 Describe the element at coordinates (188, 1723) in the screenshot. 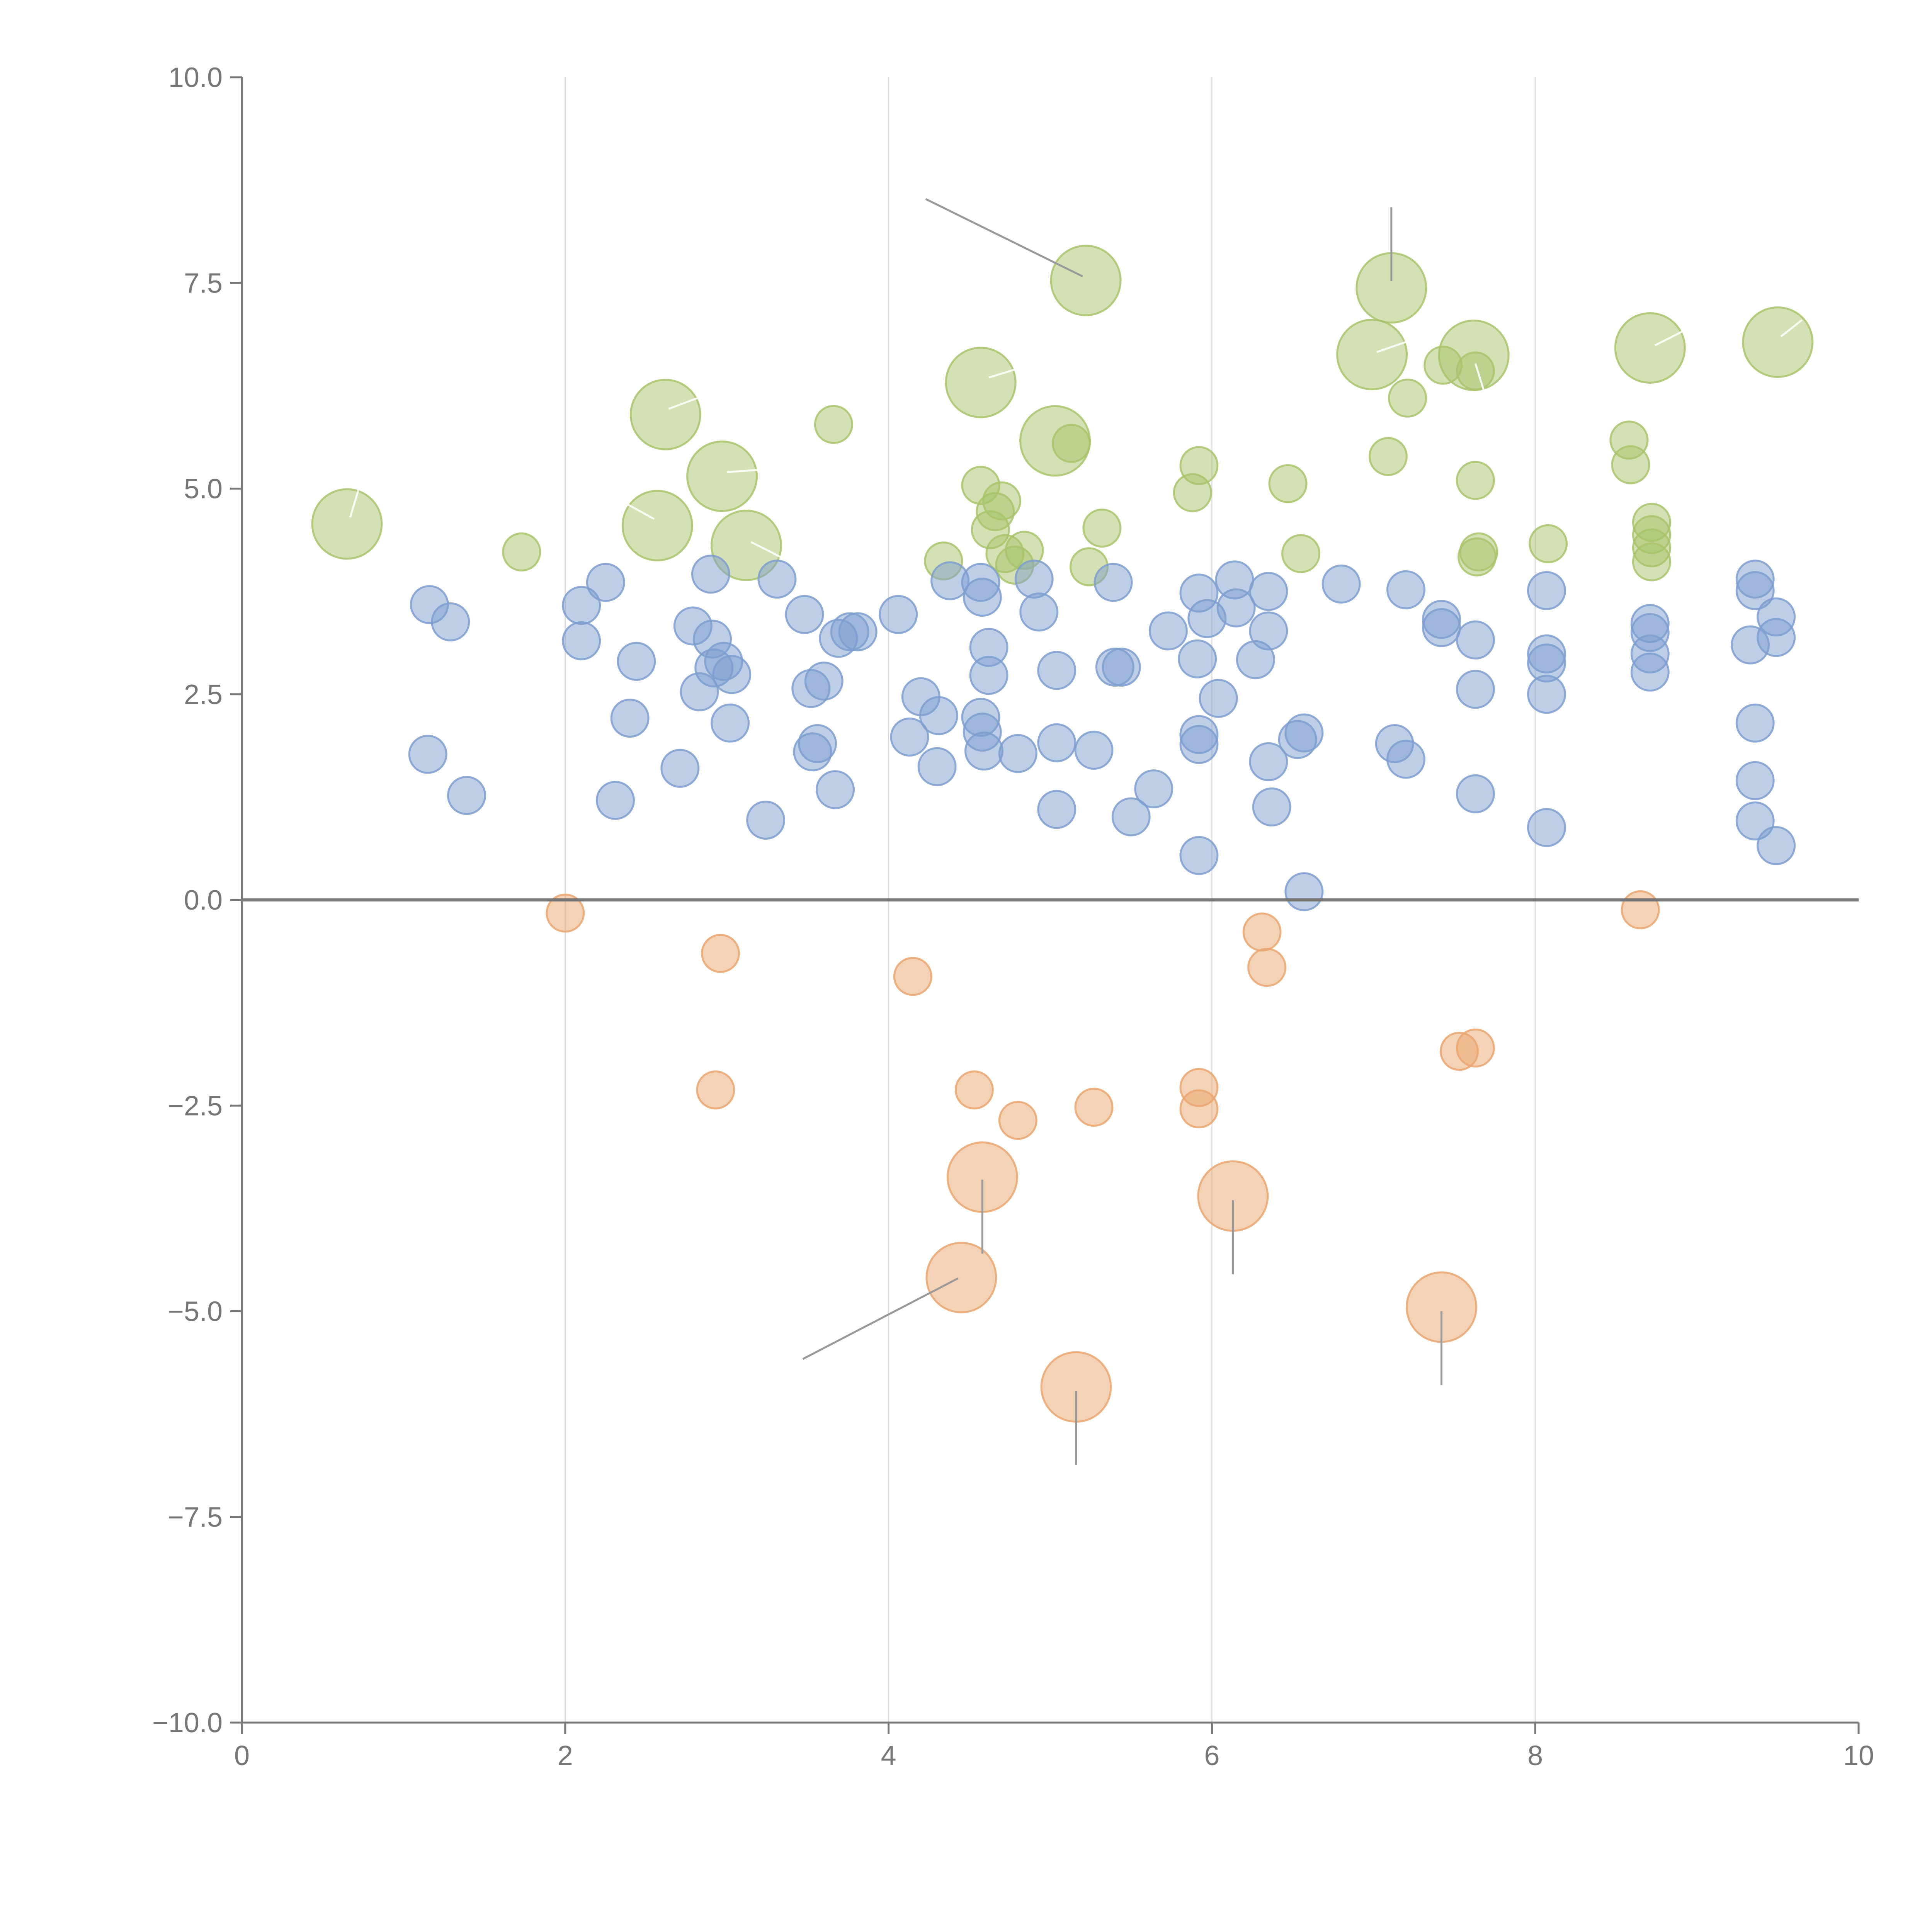

I see `y-tick-label: −10.0` at that location.